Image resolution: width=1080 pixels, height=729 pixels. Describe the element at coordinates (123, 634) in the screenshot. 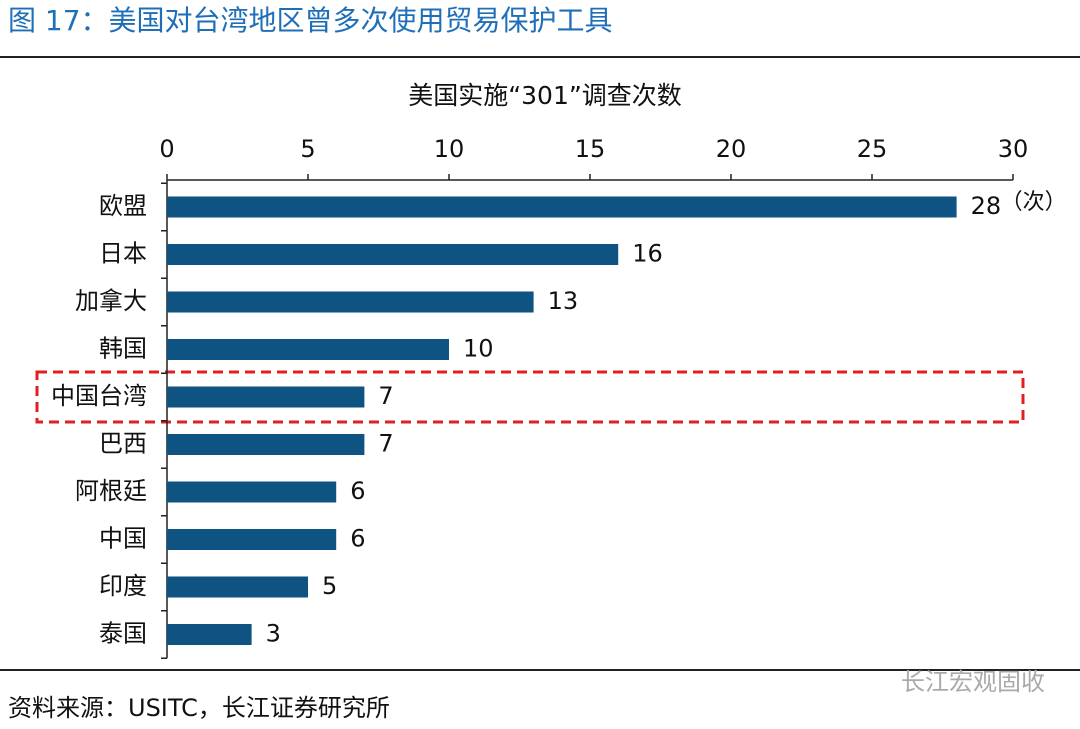

I see `y-tick-label: 泰国` at that location.